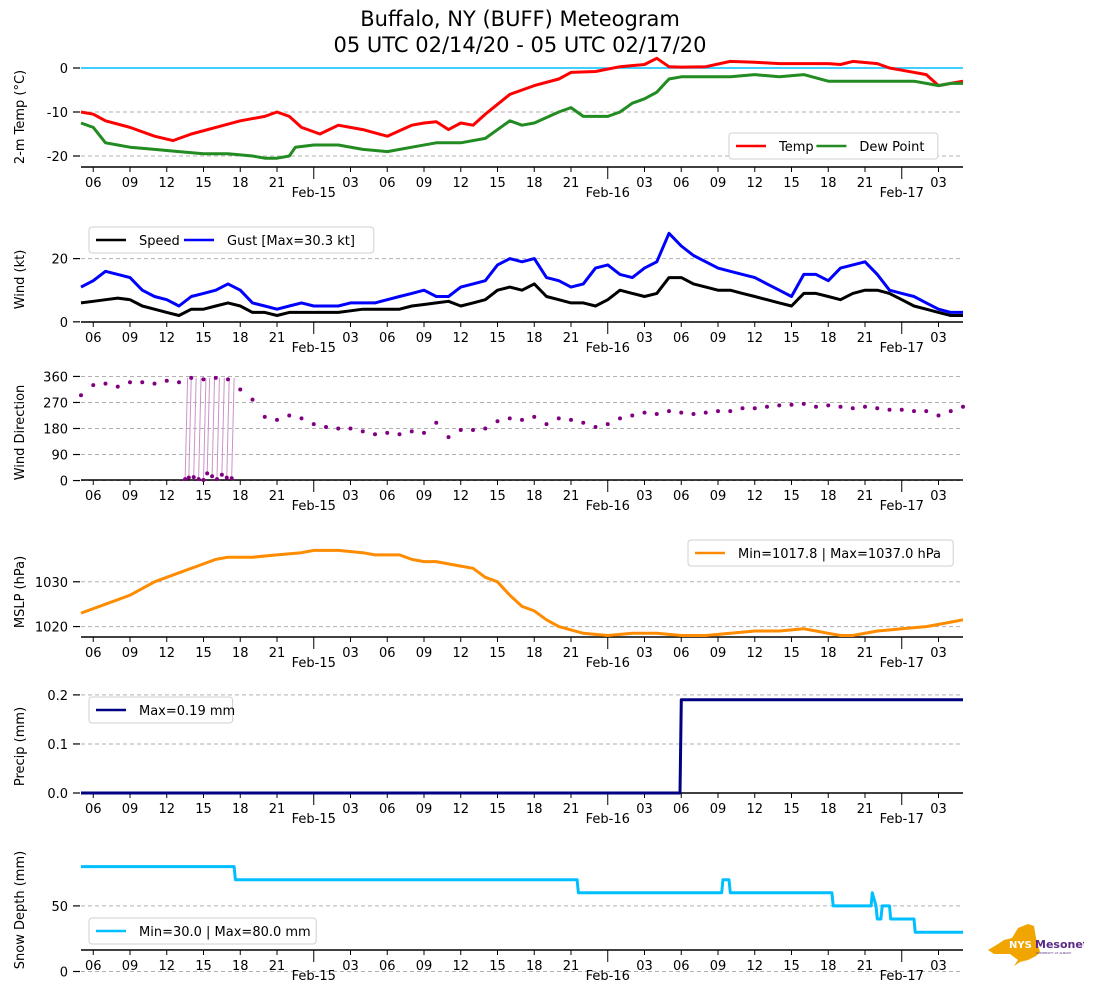 Image resolution: width=1094 pixels, height=1001 pixels. What do you see at coordinates (55, 377) in the screenshot?
I see `y-tick-label: 360` at bounding box center [55, 377].